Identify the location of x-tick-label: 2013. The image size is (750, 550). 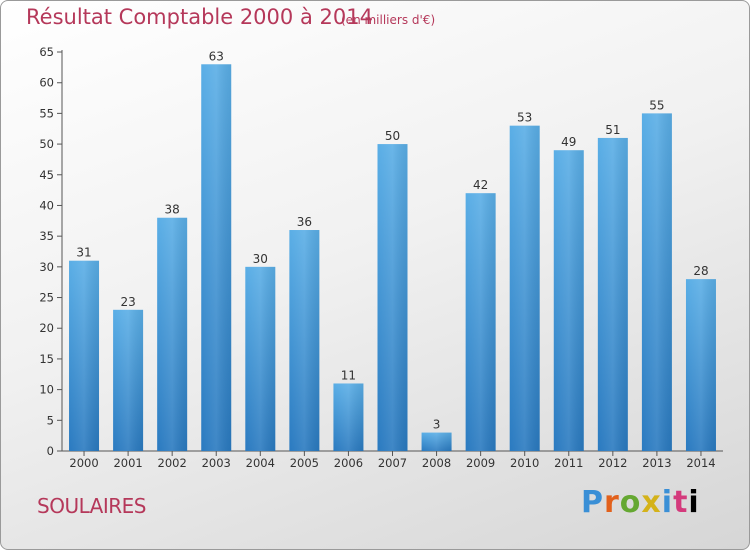
(656, 463).